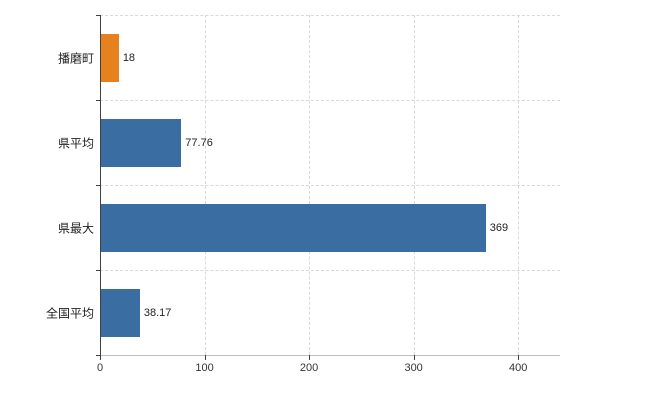 Image resolution: width=650 pixels, height=400 pixels. What do you see at coordinates (100, 368) in the screenshot?
I see `x-axis-tick-label: 0` at bounding box center [100, 368].